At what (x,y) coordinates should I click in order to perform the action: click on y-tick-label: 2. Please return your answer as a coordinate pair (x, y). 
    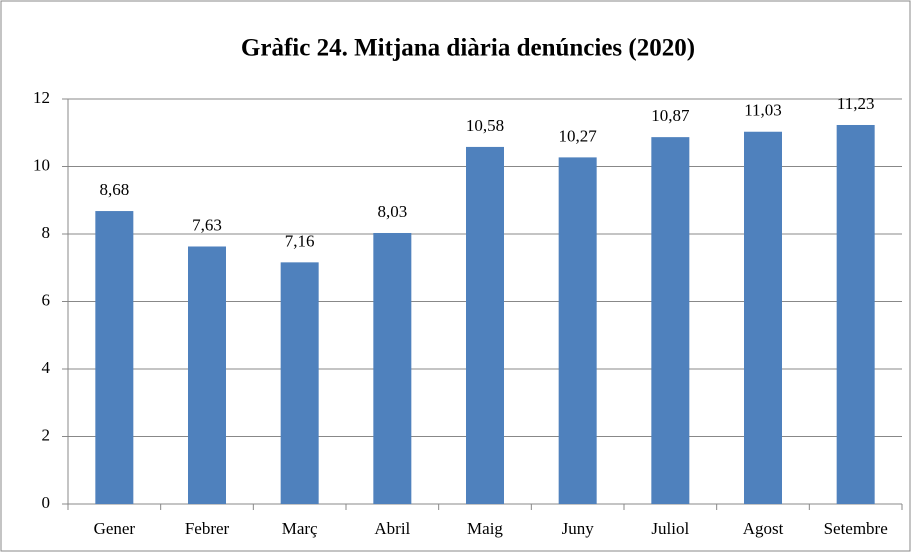
    Looking at the image, I should click on (46, 434).